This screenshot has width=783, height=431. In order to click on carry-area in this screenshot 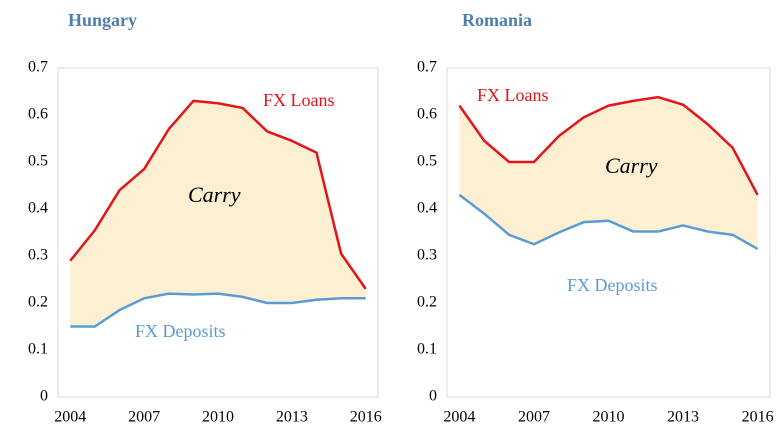, I will do `click(608, 173)`.